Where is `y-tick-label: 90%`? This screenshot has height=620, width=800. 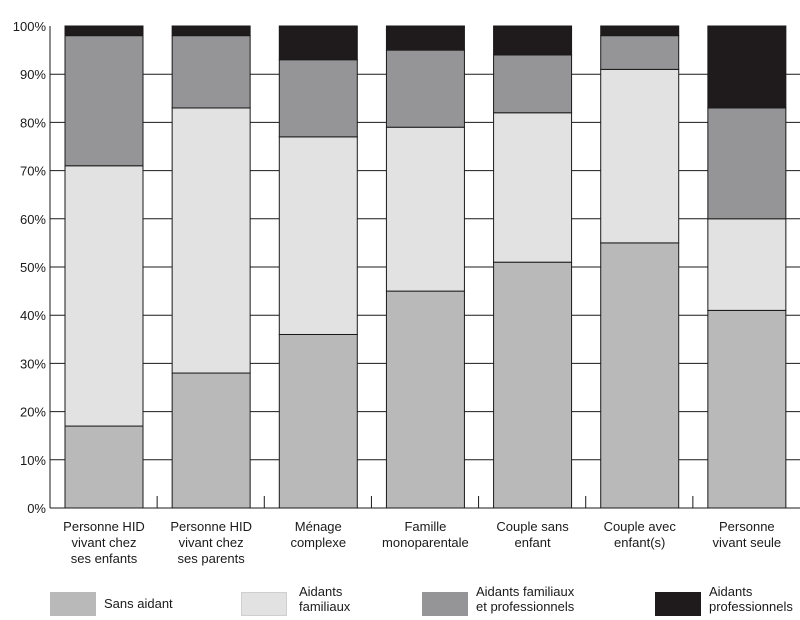 y-tick-label: 90% is located at coordinates (33, 74).